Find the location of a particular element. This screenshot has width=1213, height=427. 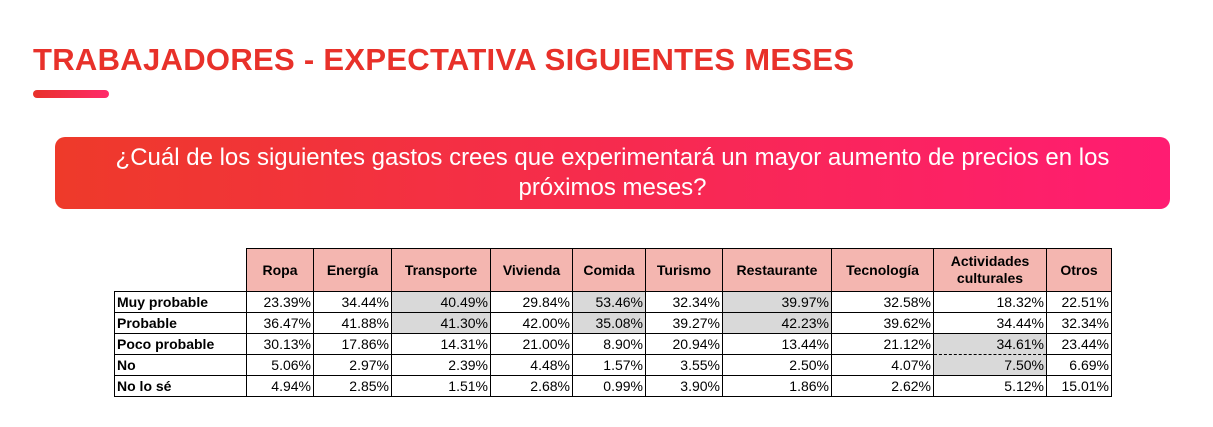

table-cell: 42.23% is located at coordinates (777, 323).